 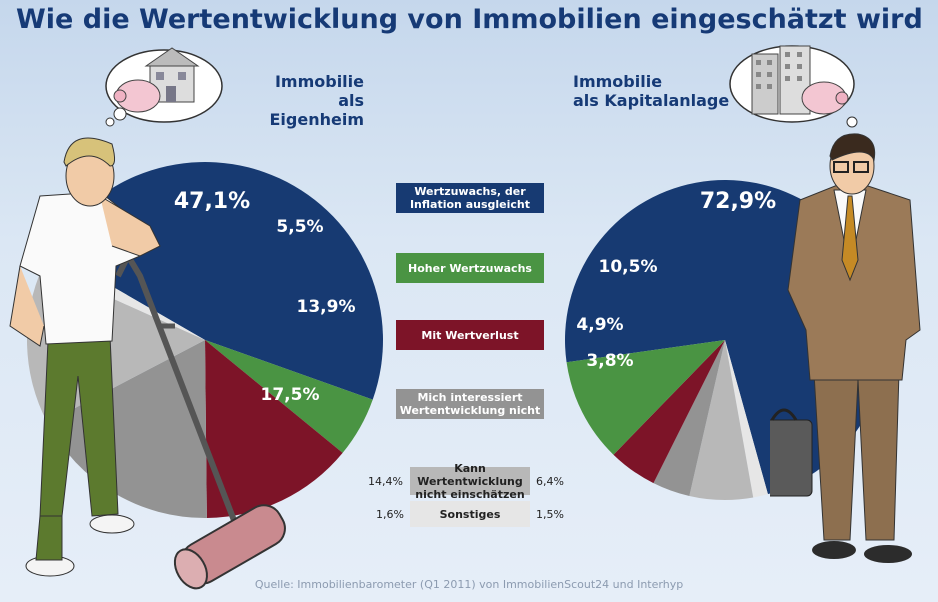 What do you see at coordinates (550, 481) in the screenshot?
I see `unsicher-right-value: 6,4%` at bounding box center [550, 481].